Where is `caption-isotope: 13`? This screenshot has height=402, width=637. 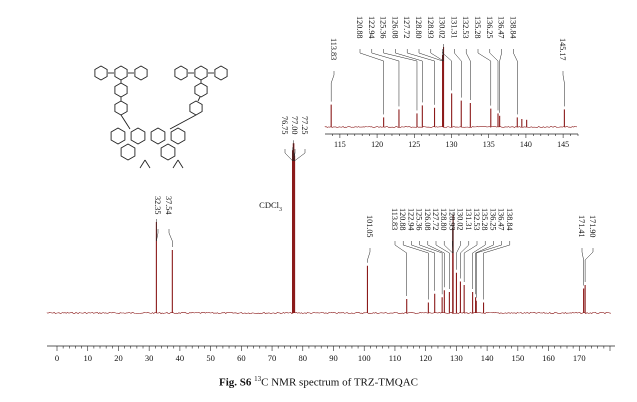 caption-isotope: 13 is located at coordinates (258, 379).